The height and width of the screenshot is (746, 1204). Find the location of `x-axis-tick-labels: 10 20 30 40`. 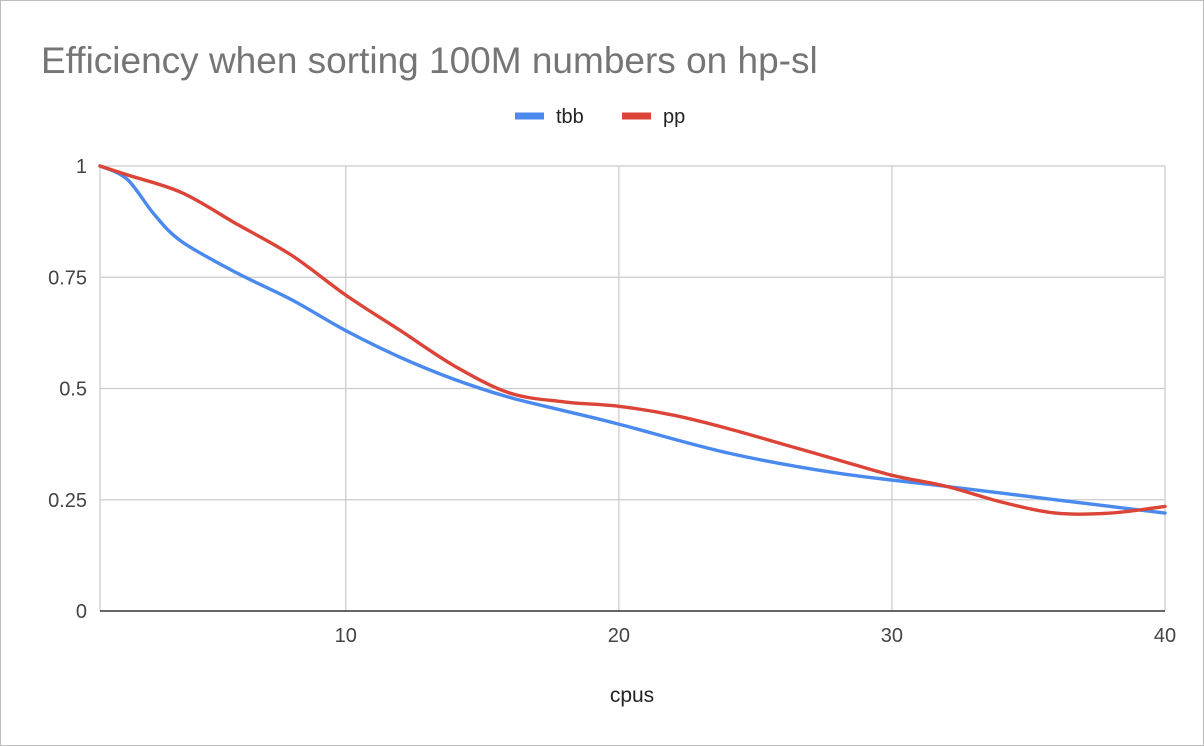

x-axis-tick-labels: 10 20 30 40 is located at coordinates (755, 636).